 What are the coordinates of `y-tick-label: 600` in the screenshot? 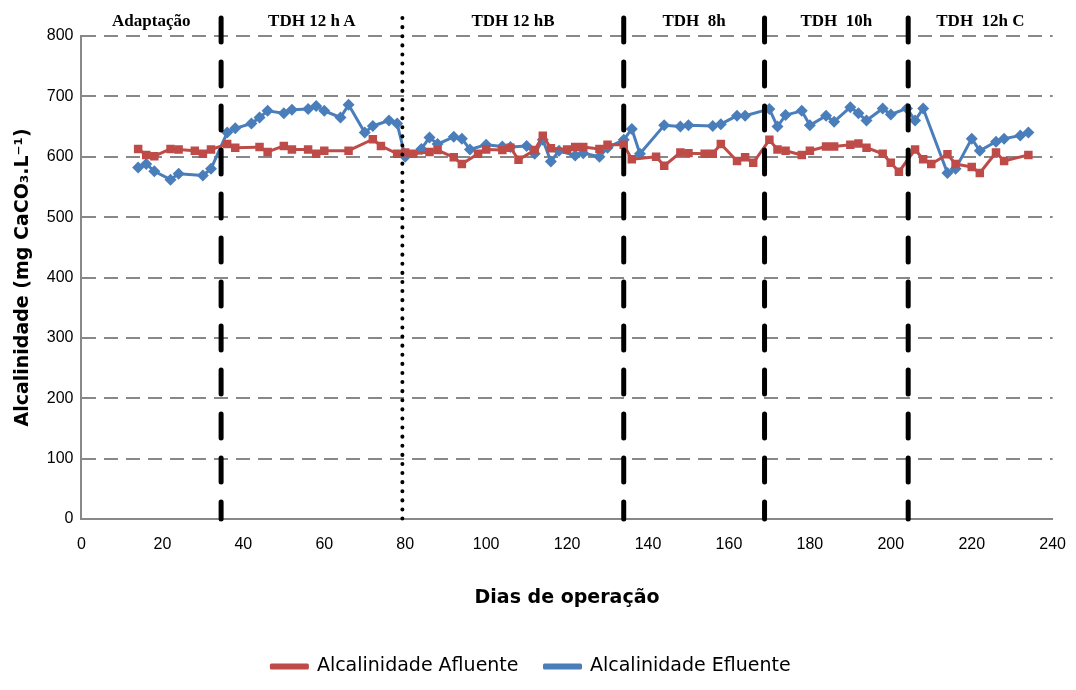 It's located at (60, 156).